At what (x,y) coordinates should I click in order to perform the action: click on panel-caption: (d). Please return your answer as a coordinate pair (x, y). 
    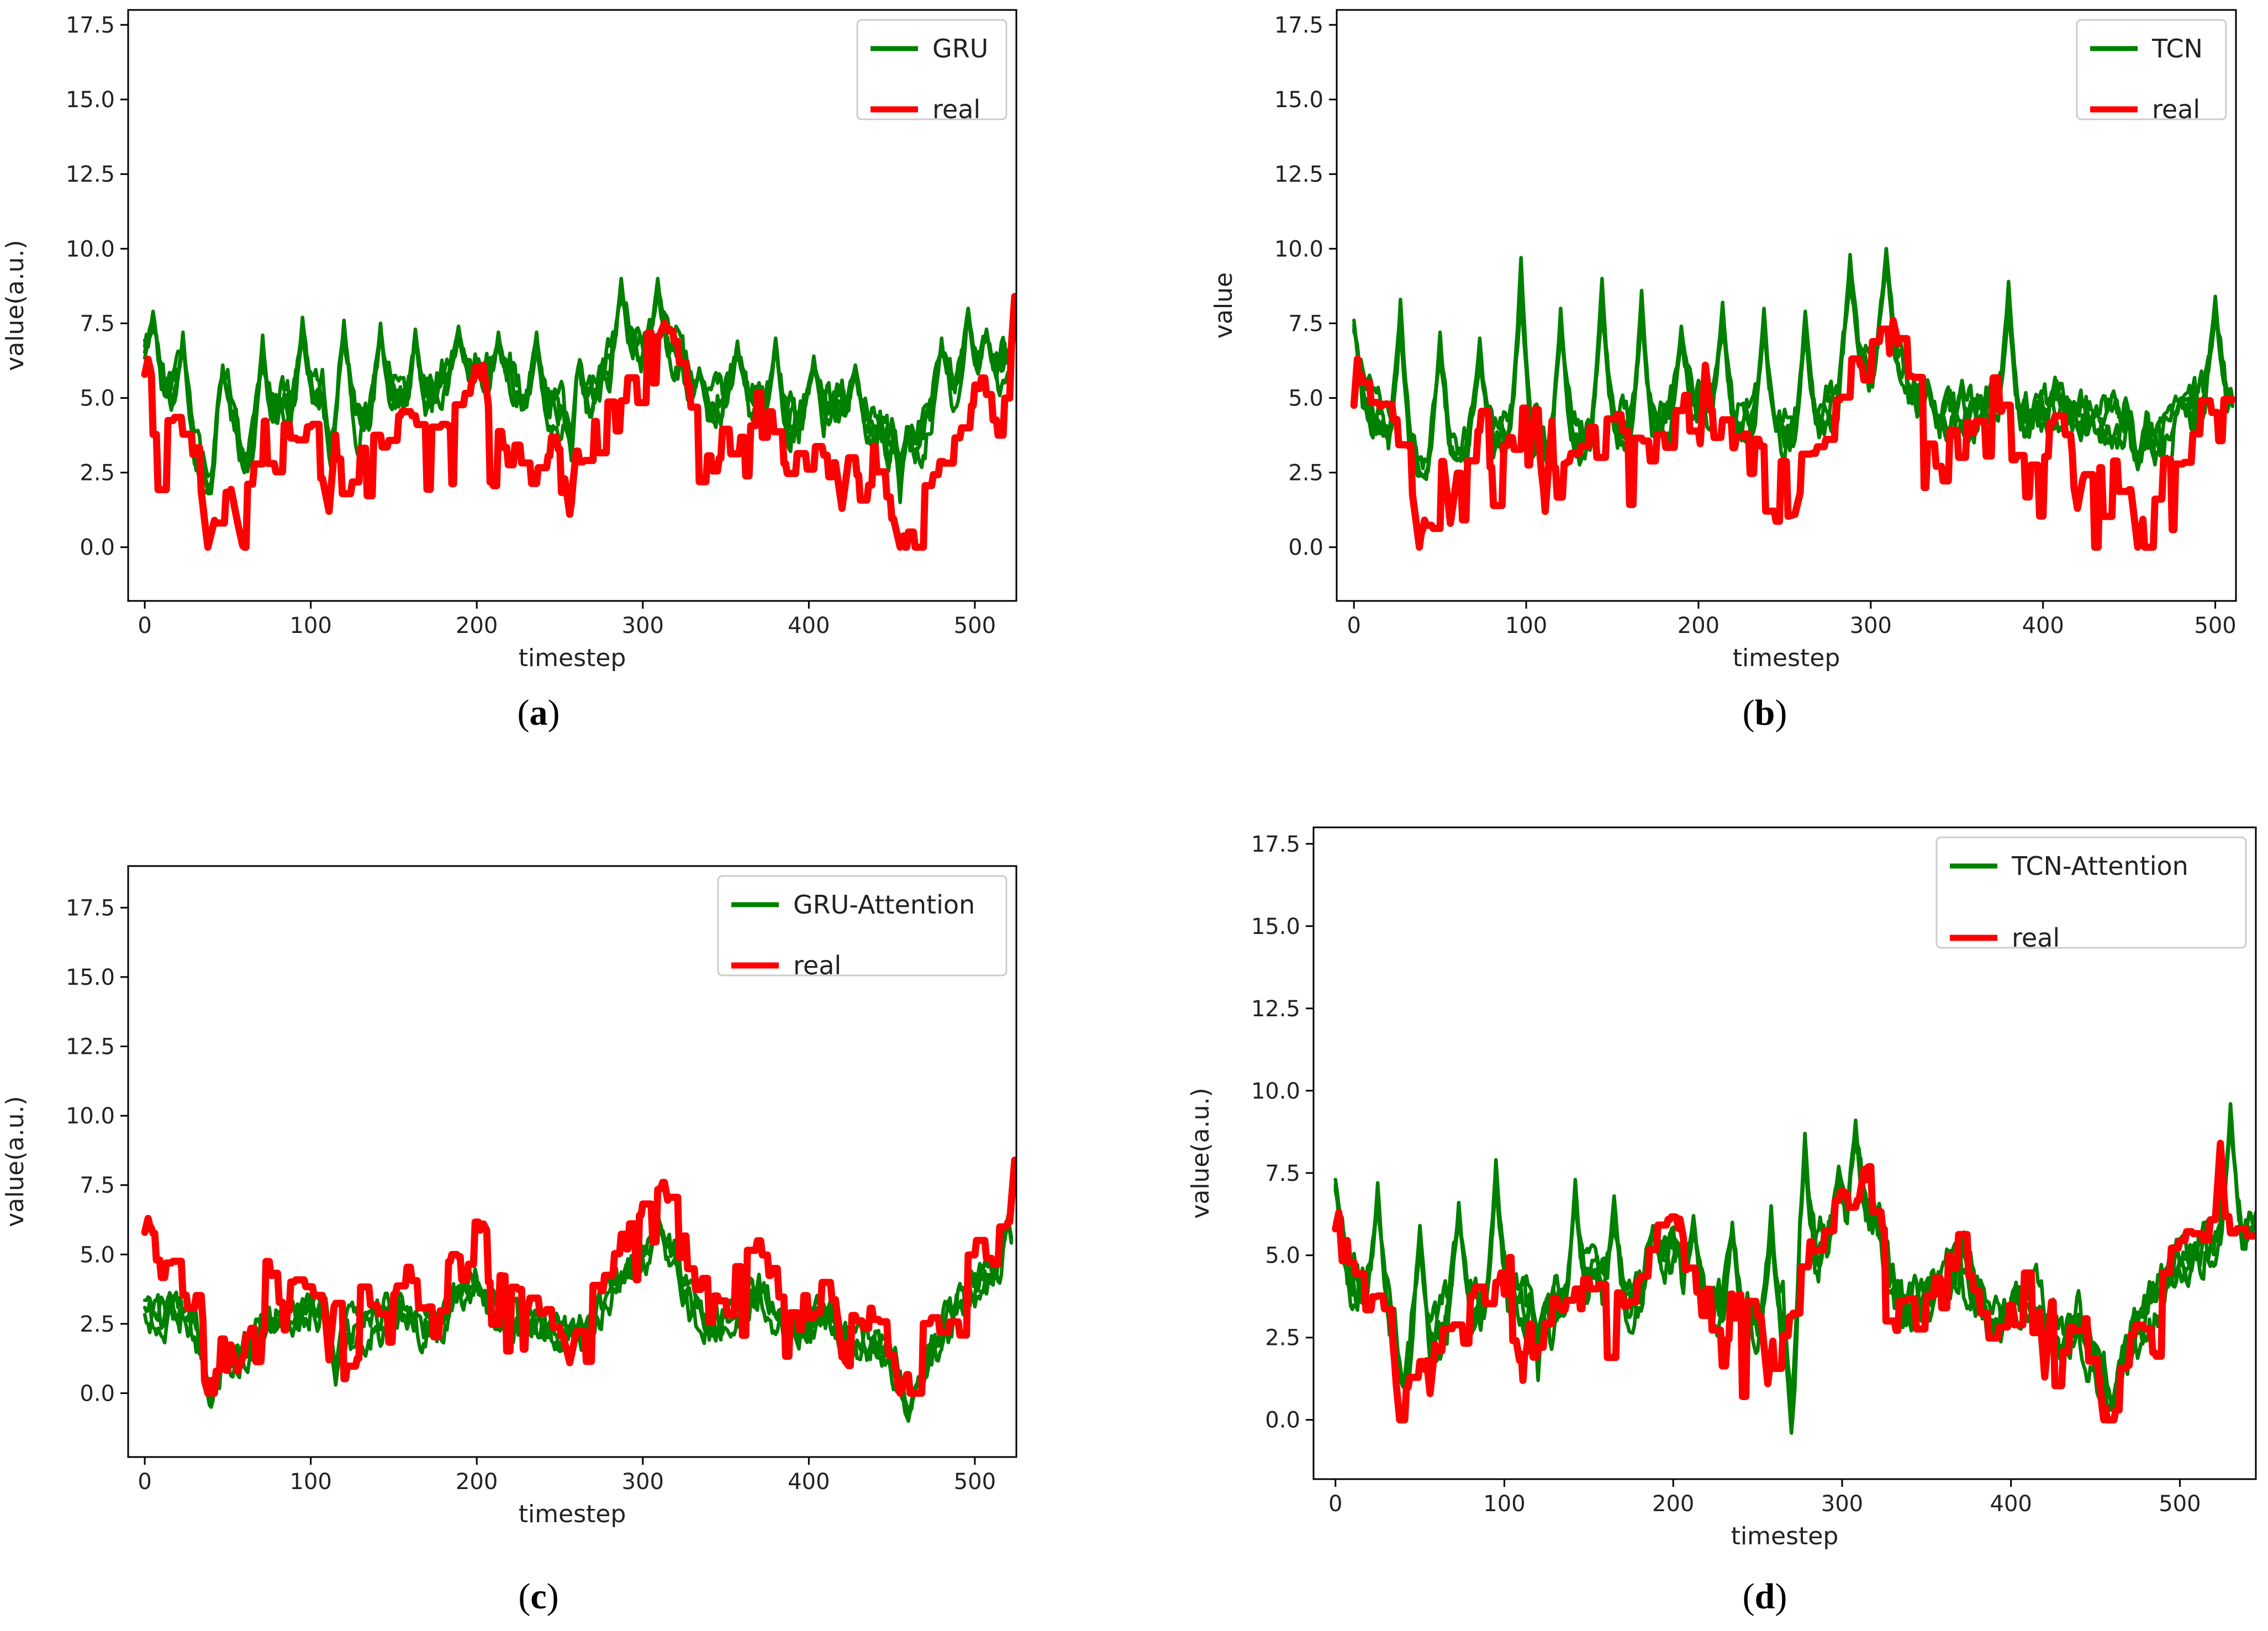
    Looking at the image, I should click on (1765, 1596).